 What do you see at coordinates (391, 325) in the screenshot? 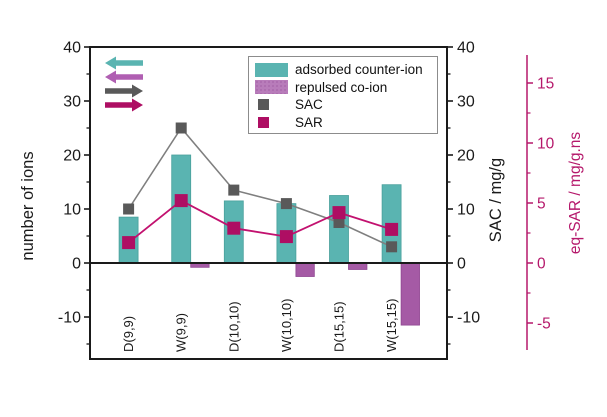
I see `x-category-label: W(15,15)` at bounding box center [391, 325].